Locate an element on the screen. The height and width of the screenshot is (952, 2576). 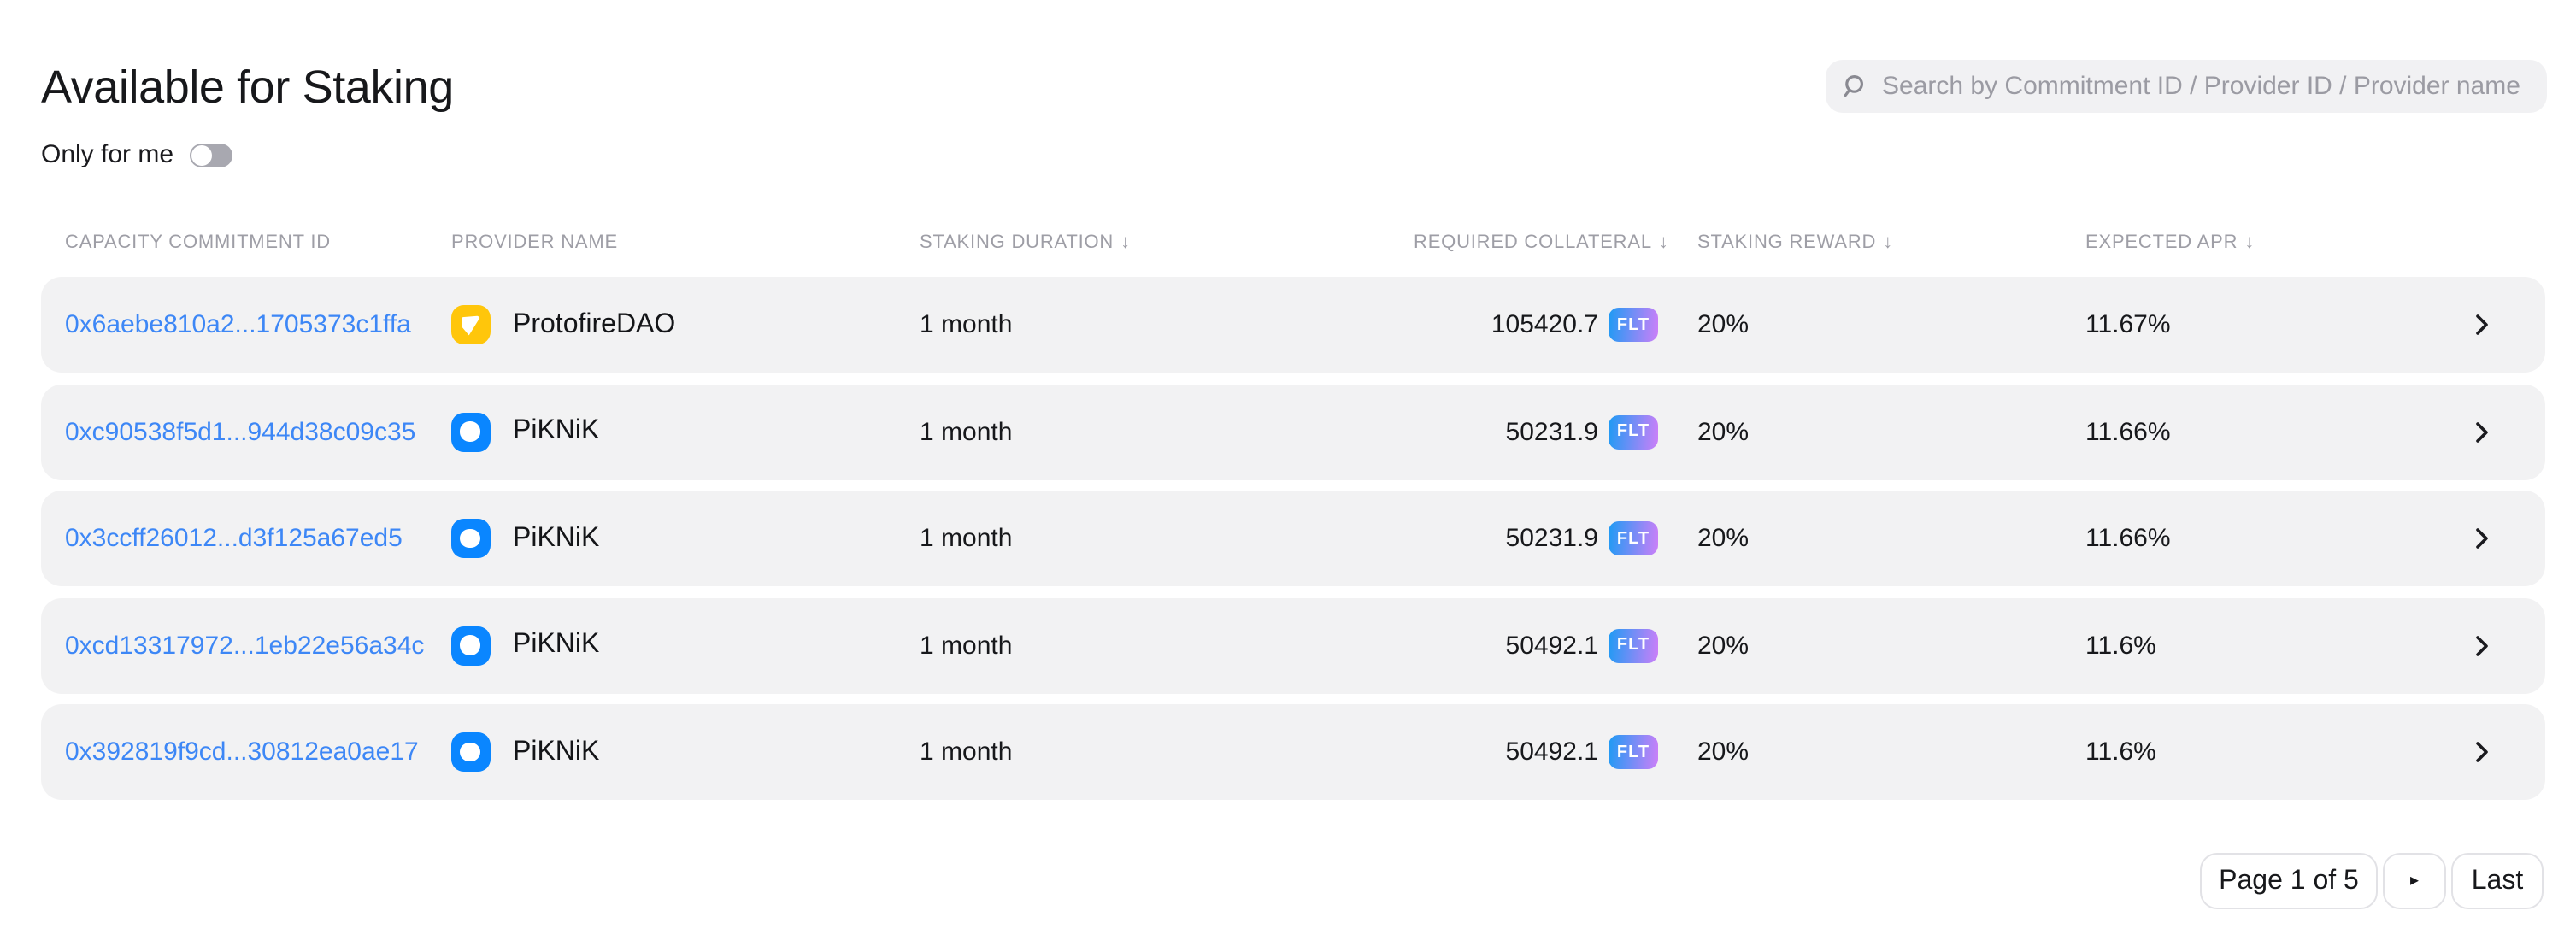
next-page-button: ▸ is located at coordinates (2414, 881).